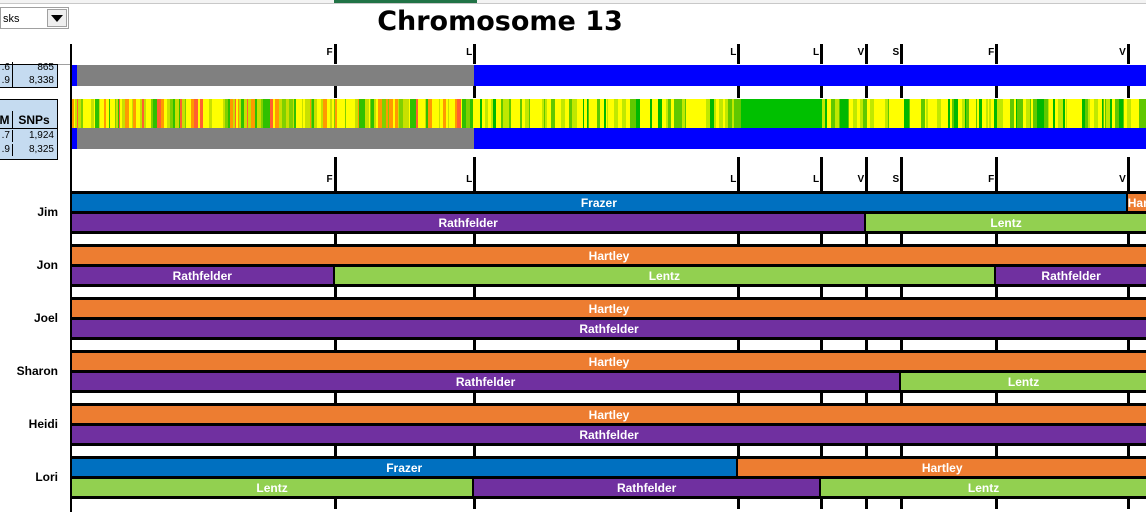 Image resolution: width=1146 pixels, height=512 pixels. I want to click on tick-label-top: L, so click(733, 52).